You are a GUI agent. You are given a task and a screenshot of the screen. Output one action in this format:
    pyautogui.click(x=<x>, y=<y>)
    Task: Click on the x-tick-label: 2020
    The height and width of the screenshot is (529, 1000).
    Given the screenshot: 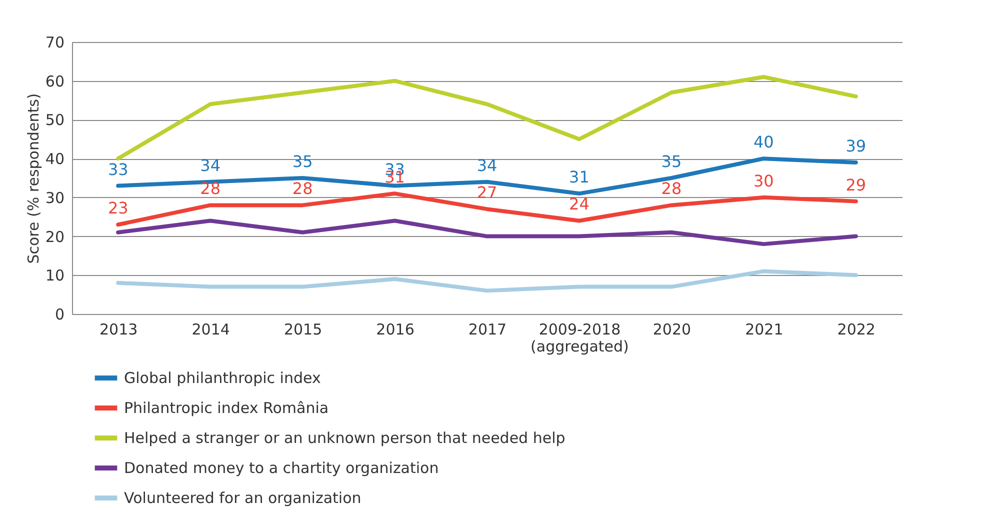 What is the action you would take?
    pyautogui.click(x=672, y=329)
    